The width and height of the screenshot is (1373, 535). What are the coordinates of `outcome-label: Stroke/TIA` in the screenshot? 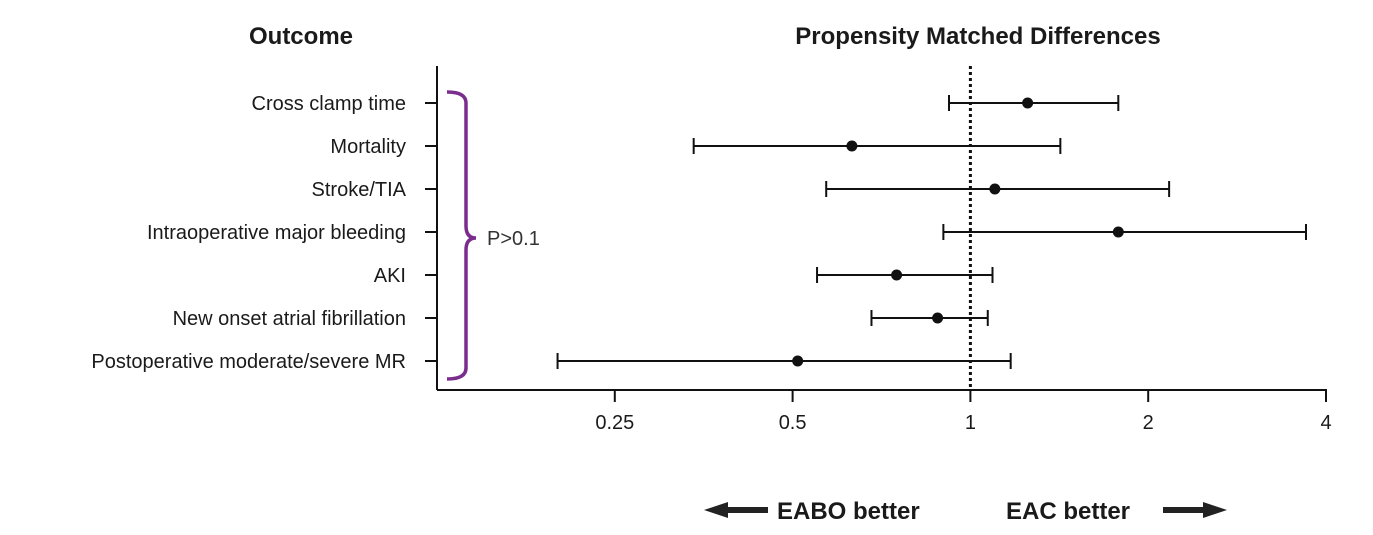 It's located at (359, 190).